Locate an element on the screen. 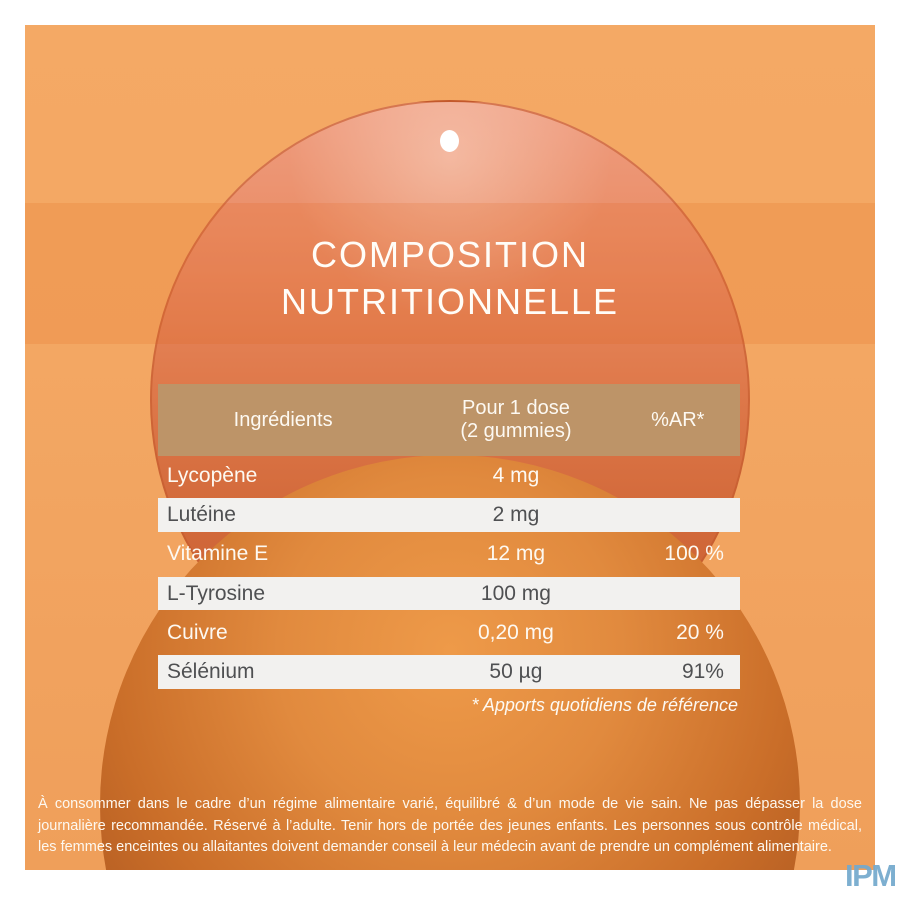 The width and height of the screenshot is (900, 900). title-band is located at coordinates (450, 273).